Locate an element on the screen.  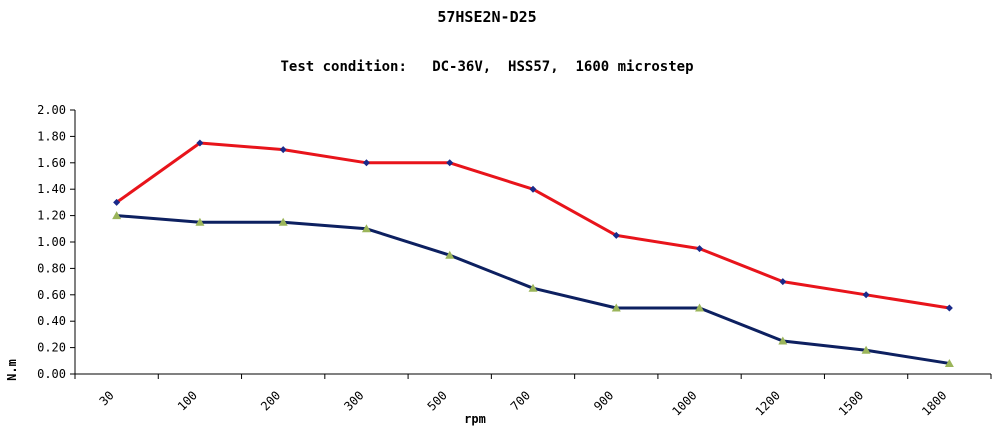
x-tick-label: 1800 is located at coordinates (934, 403).